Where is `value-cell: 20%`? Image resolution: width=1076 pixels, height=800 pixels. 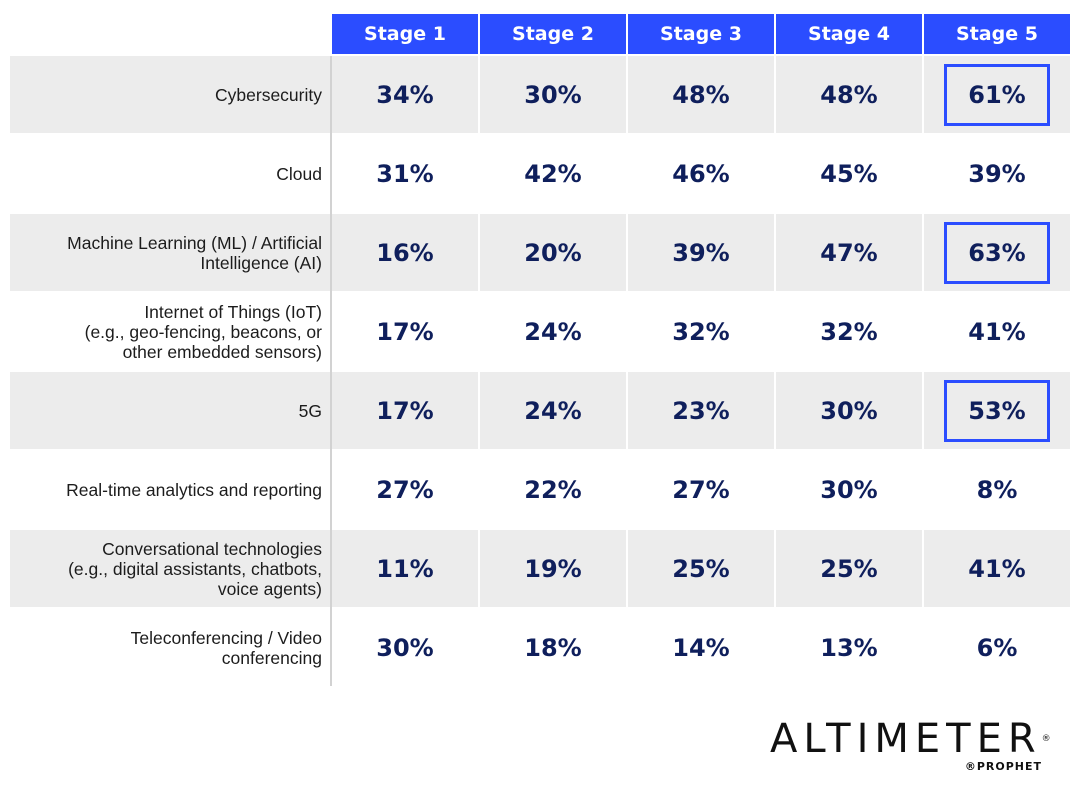 value-cell: 20% is located at coordinates (552, 252).